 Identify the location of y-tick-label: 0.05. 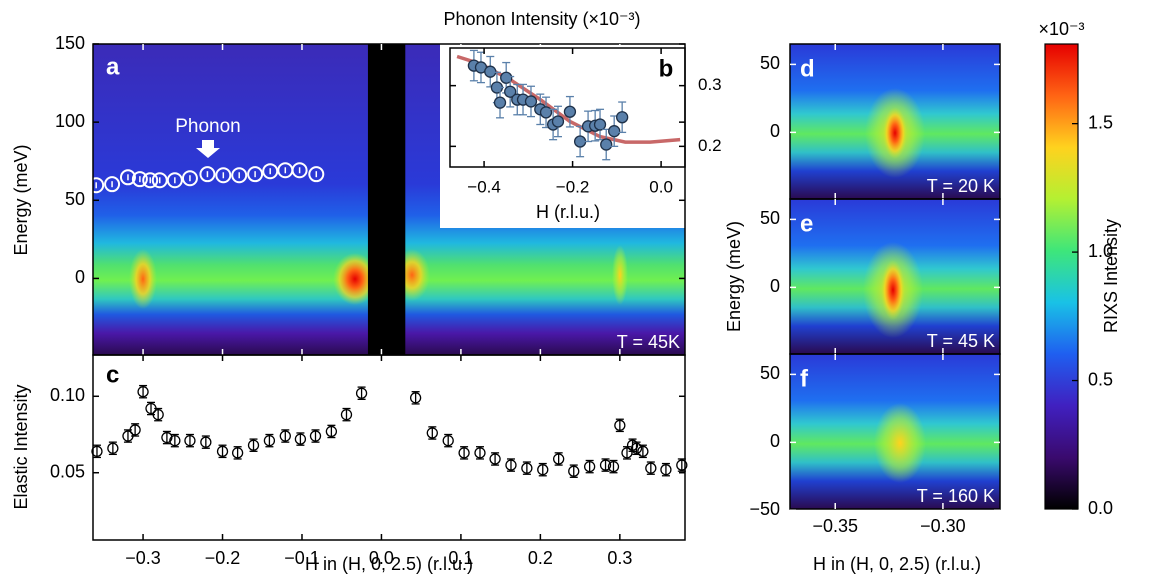
(67, 471).